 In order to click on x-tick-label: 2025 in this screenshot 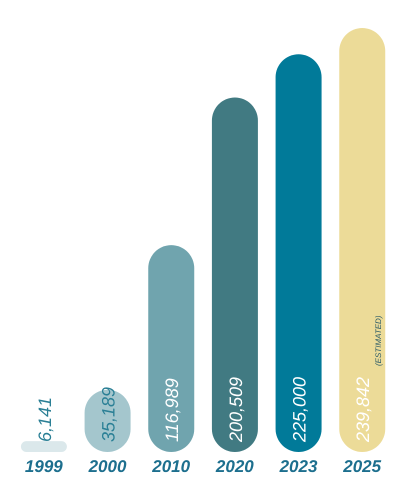, I will do `click(362, 466)`.